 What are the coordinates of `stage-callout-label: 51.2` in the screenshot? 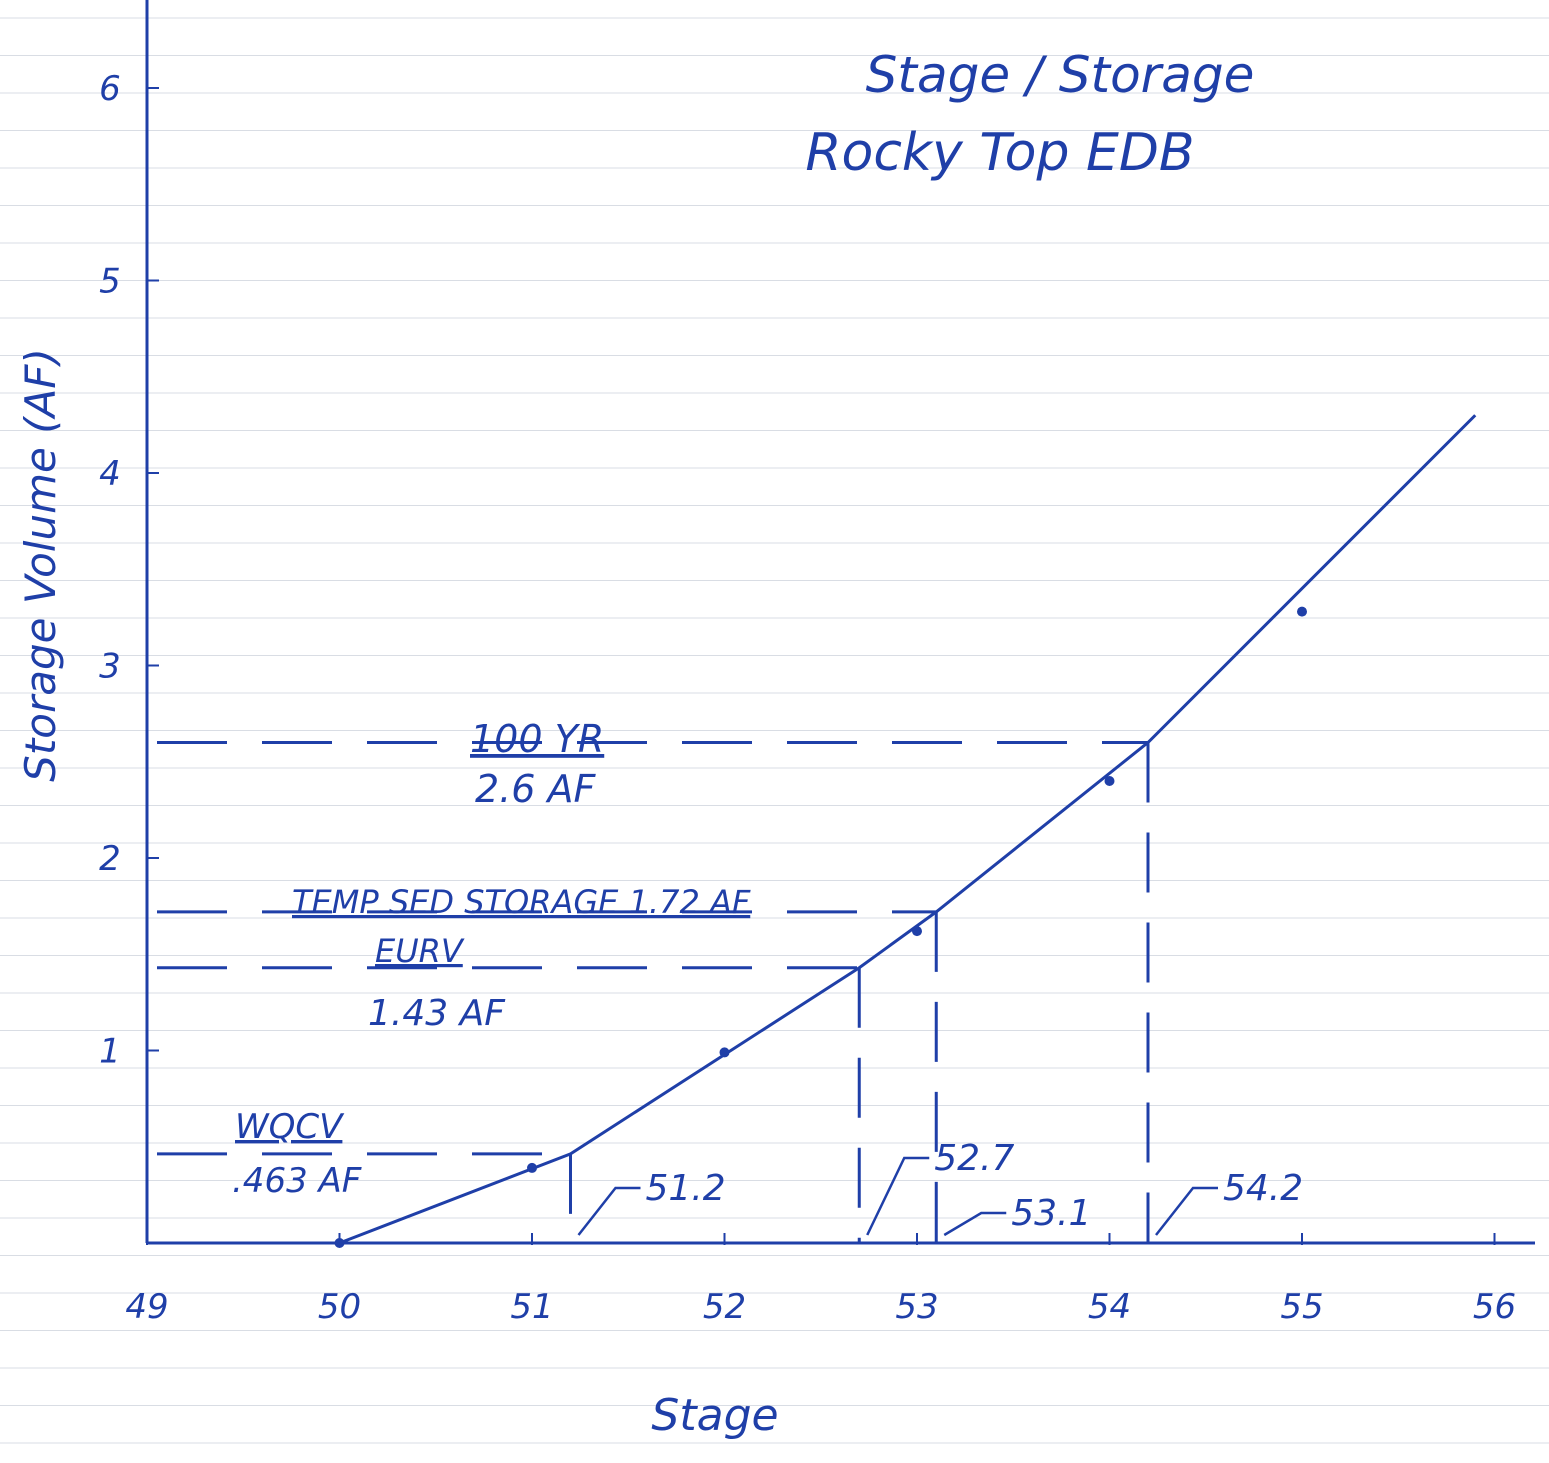 It's located at (686, 1188).